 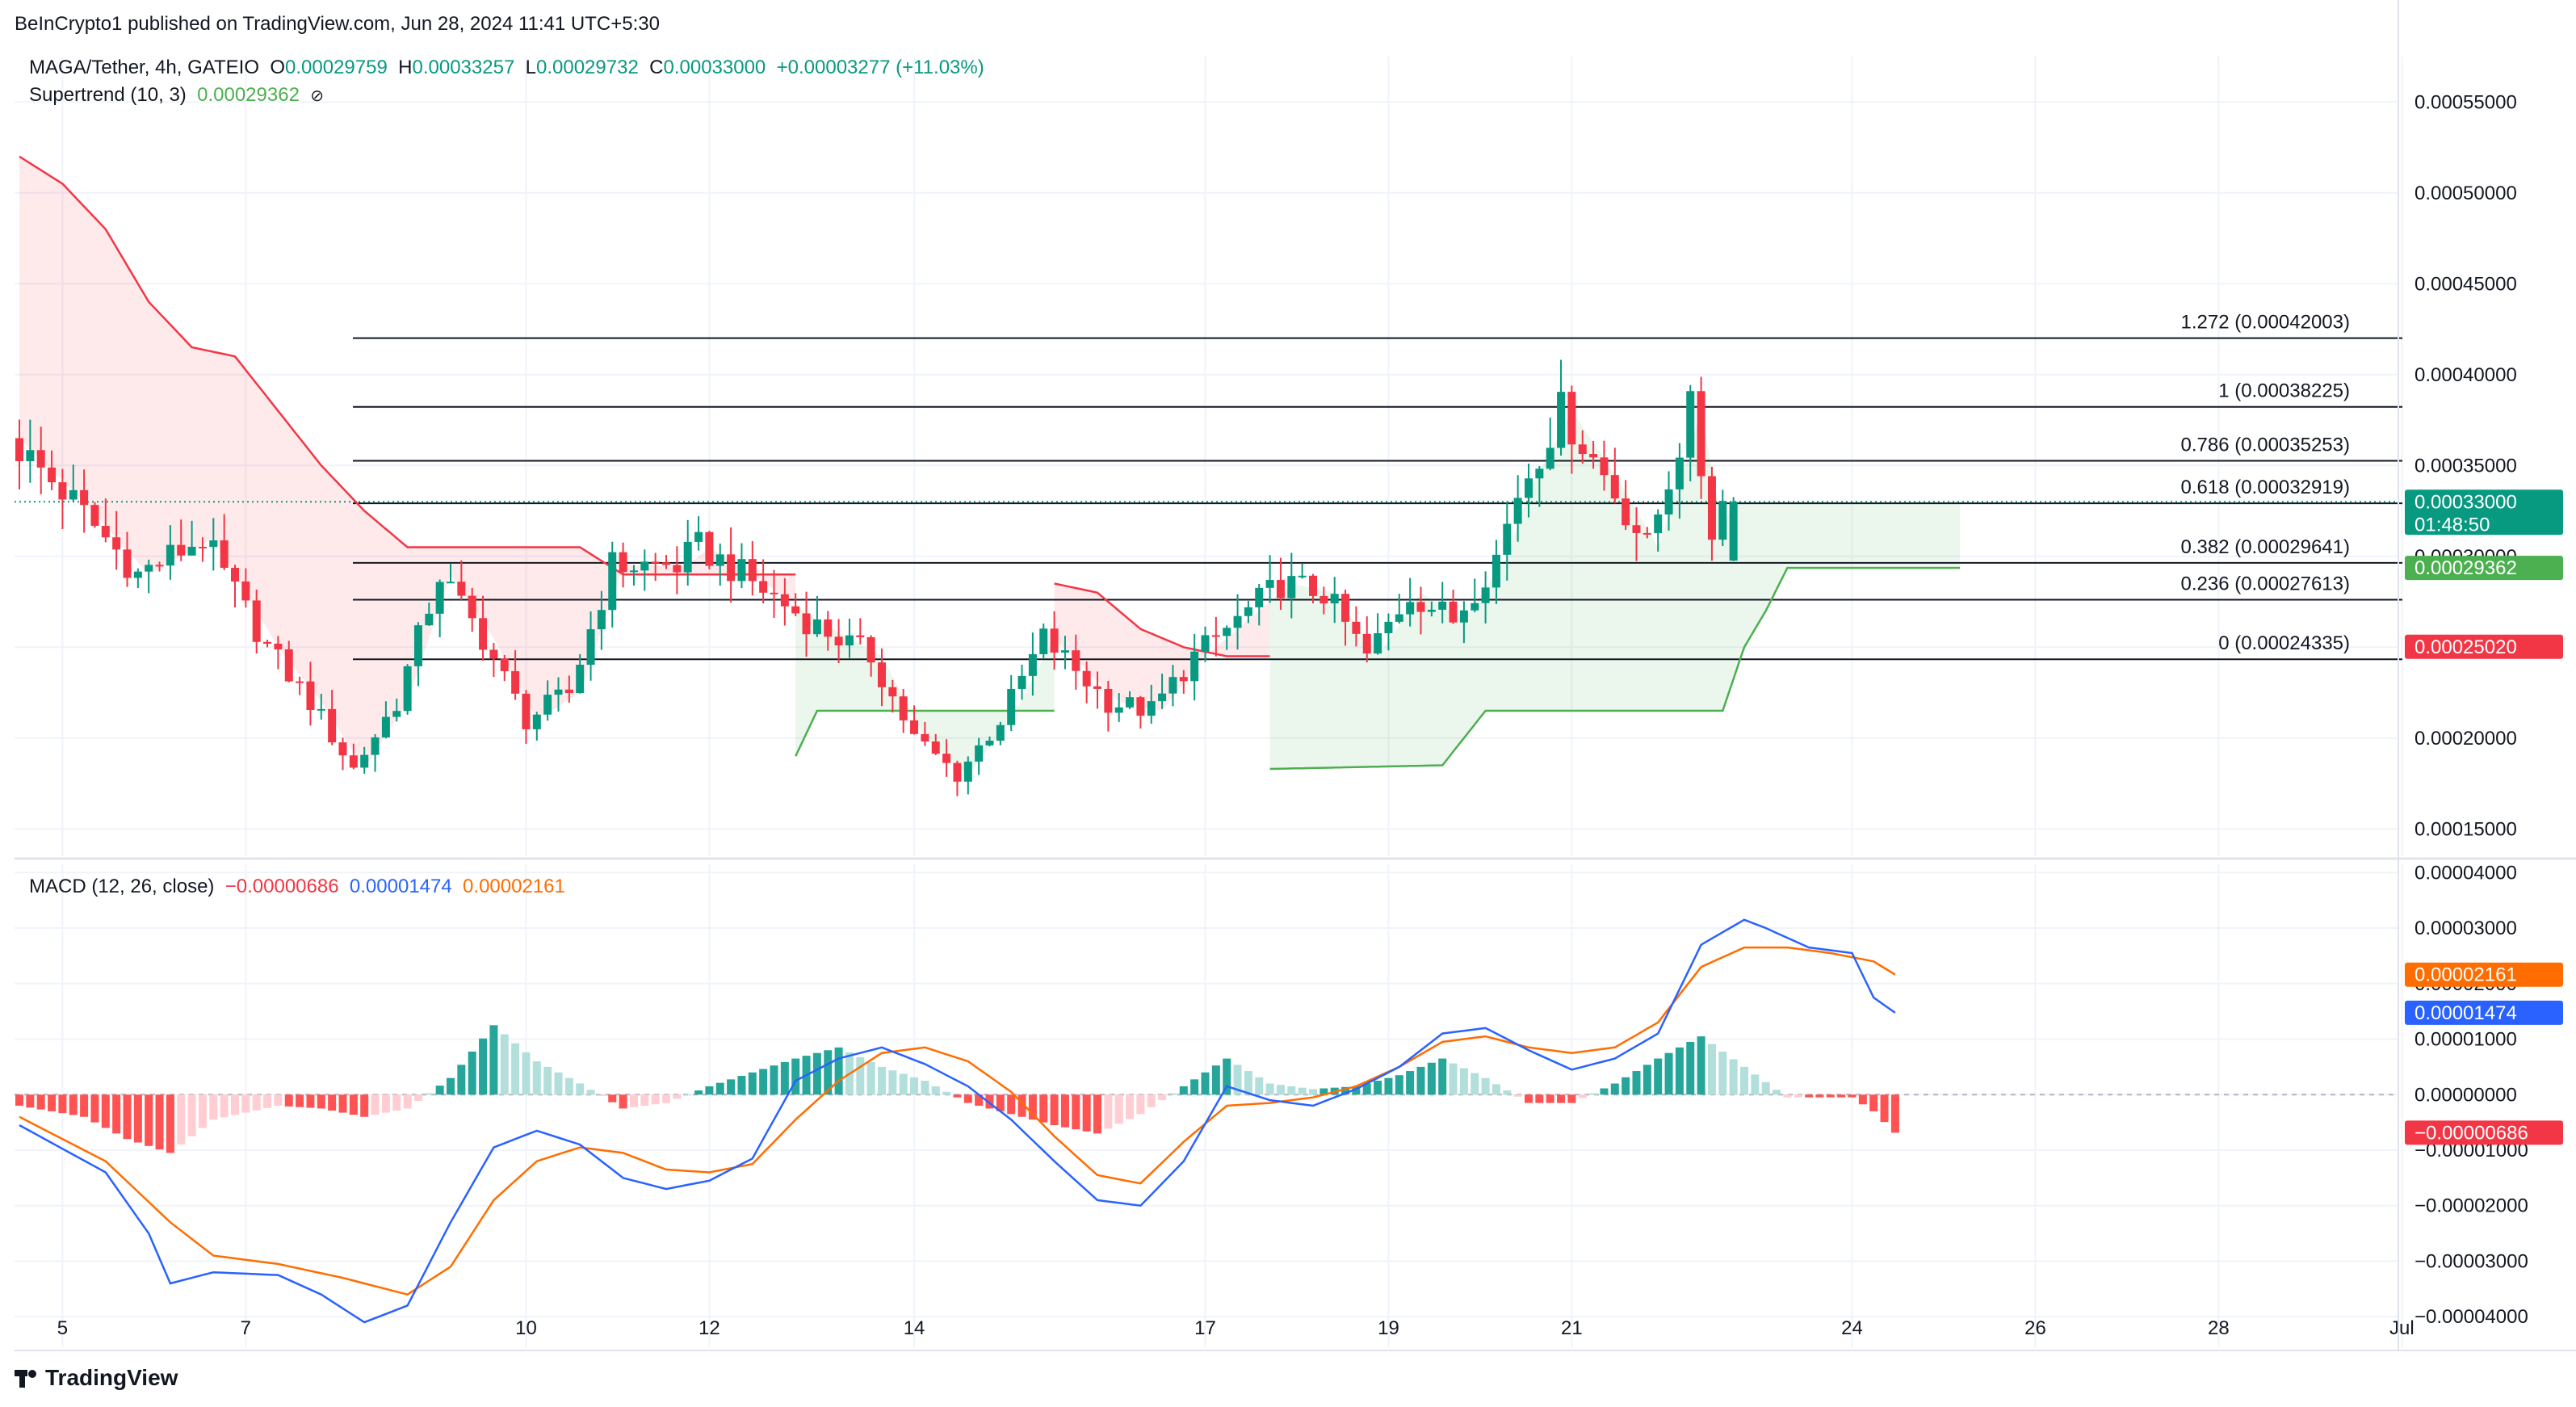 What do you see at coordinates (2465, 502) in the screenshot?
I see `value-tag-text: 0.00033000` at bounding box center [2465, 502].